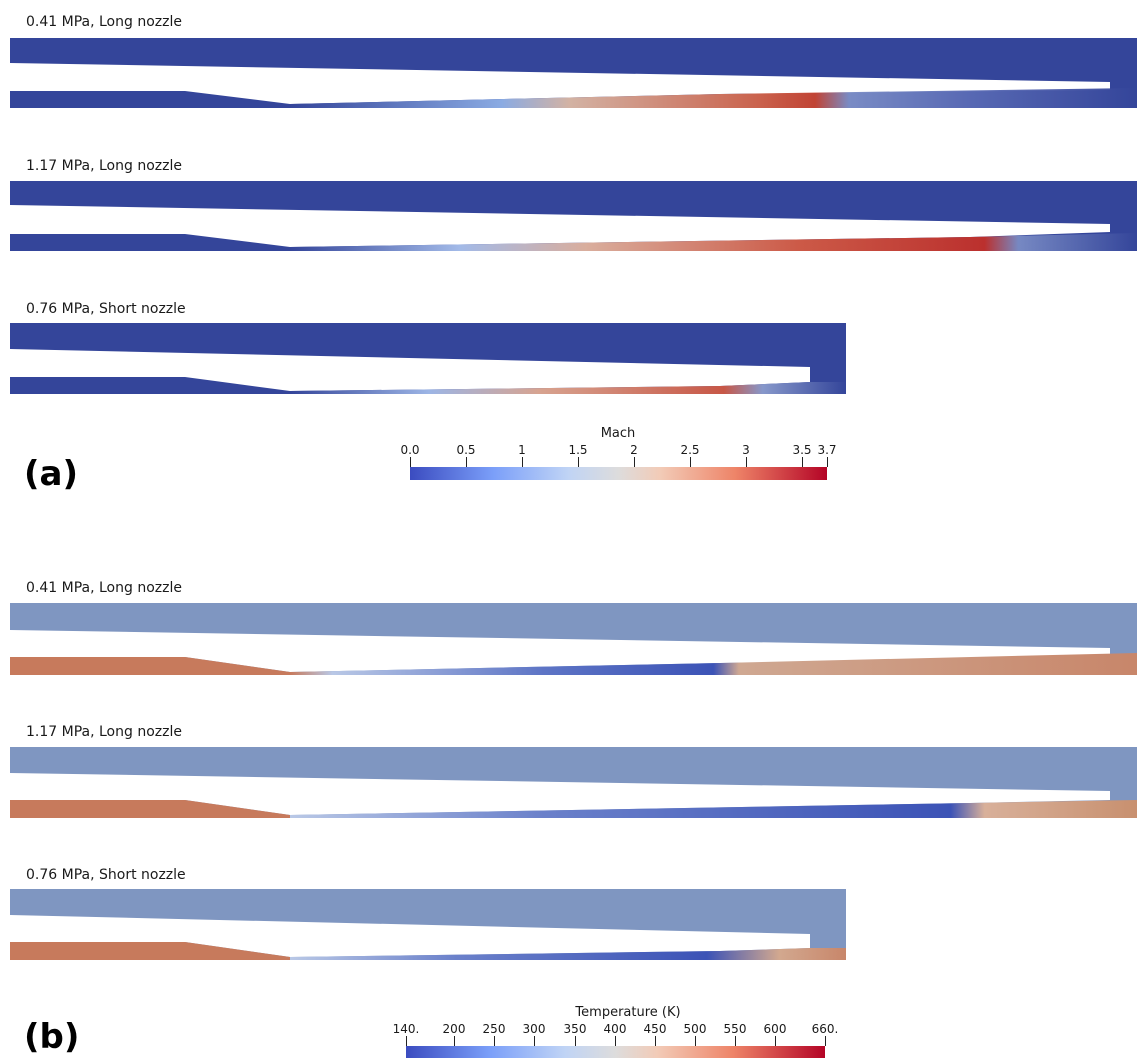 The width and height of the screenshot is (1137, 1058). I want to click on panel-a3-field, so click(428, 358).